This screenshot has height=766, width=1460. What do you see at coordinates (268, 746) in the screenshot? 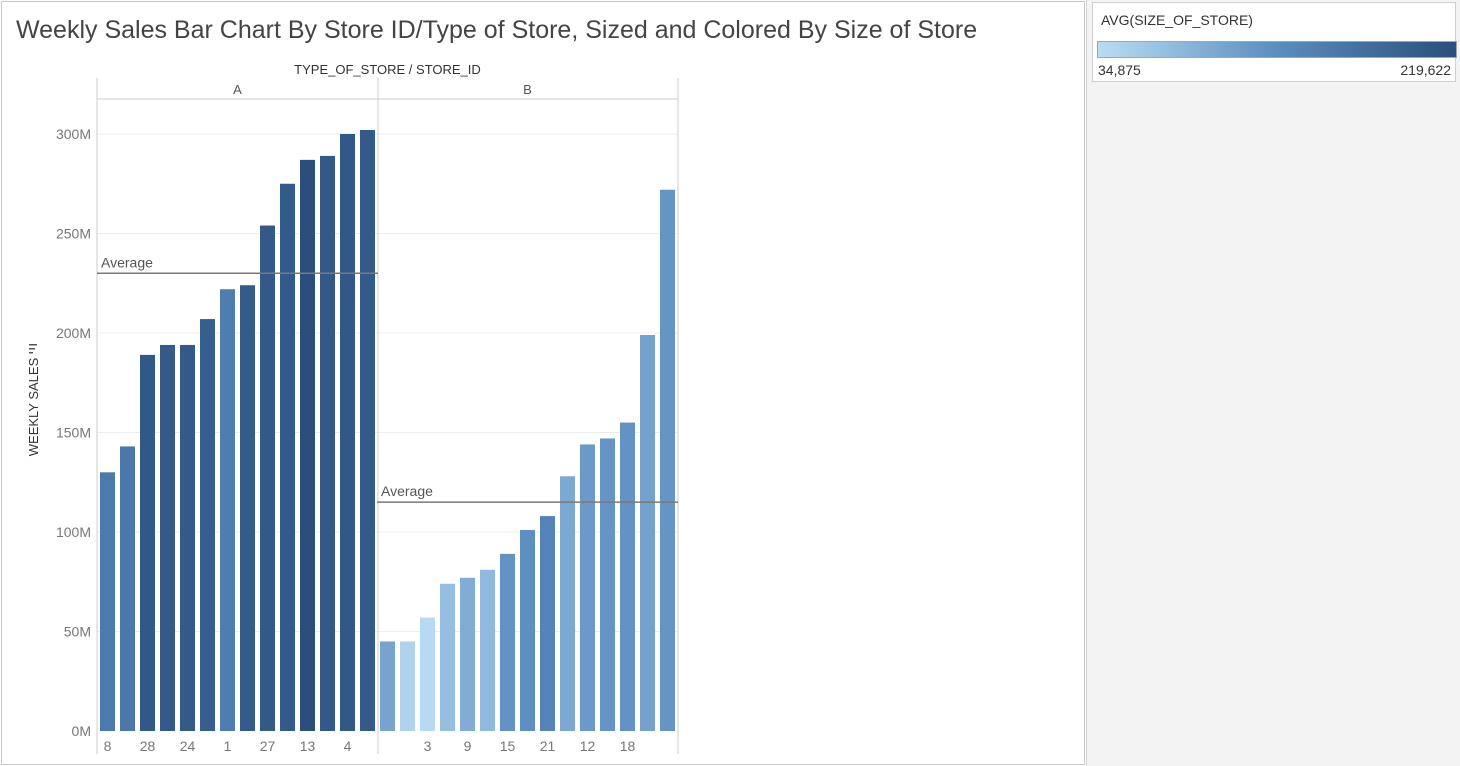
I see `x-tick-label: 27` at bounding box center [268, 746].